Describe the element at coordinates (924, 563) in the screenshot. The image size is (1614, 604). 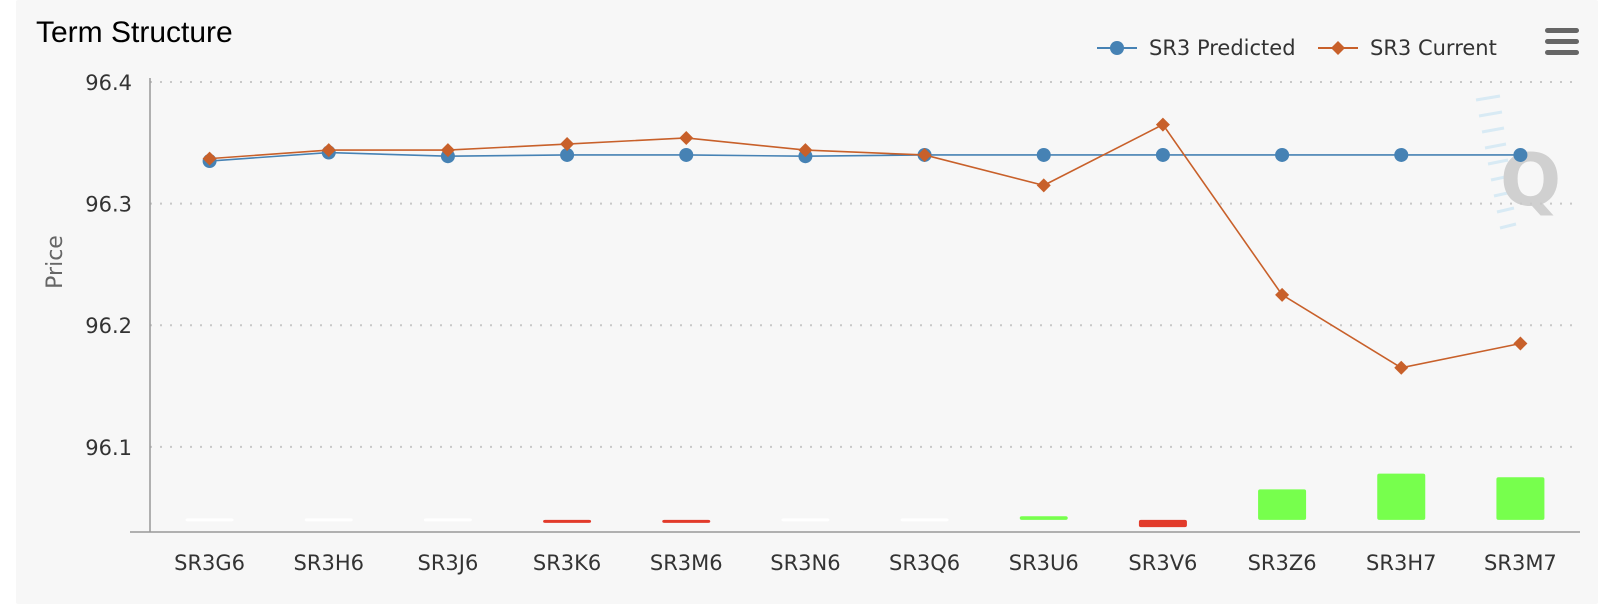
I see `x-tick-label: SR3Q6` at that location.